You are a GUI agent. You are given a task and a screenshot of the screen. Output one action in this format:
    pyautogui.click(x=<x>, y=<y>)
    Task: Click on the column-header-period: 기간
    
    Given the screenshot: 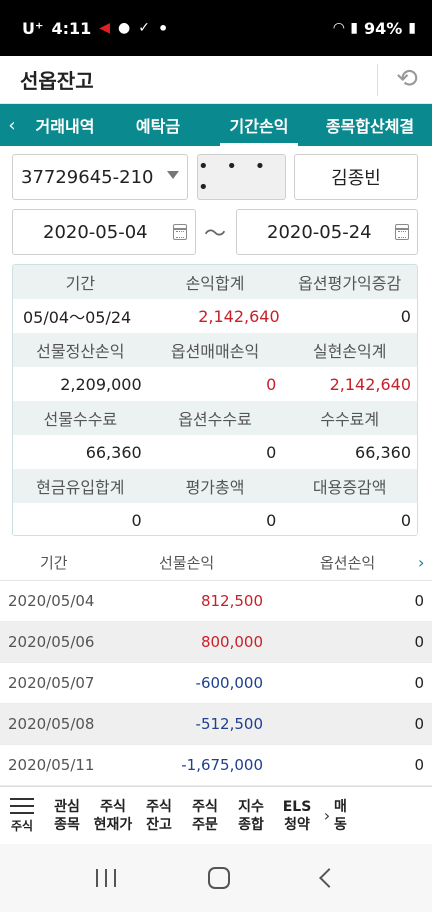 What is the action you would take?
    pyautogui.click(x=54, y=563)
    